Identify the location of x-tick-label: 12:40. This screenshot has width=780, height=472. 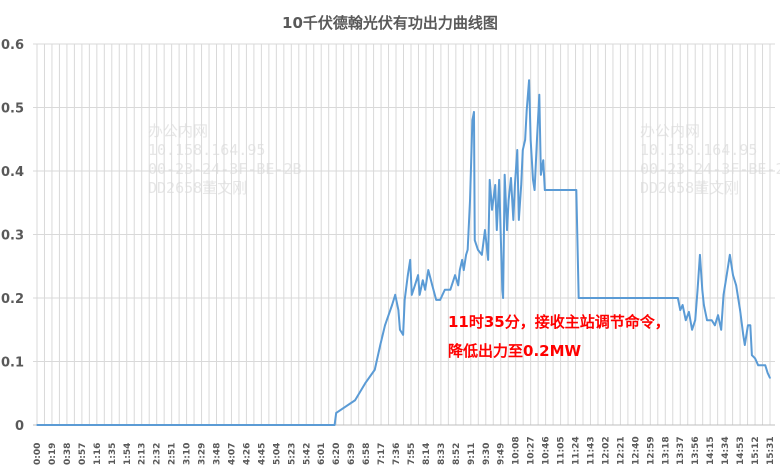
(636, 450).